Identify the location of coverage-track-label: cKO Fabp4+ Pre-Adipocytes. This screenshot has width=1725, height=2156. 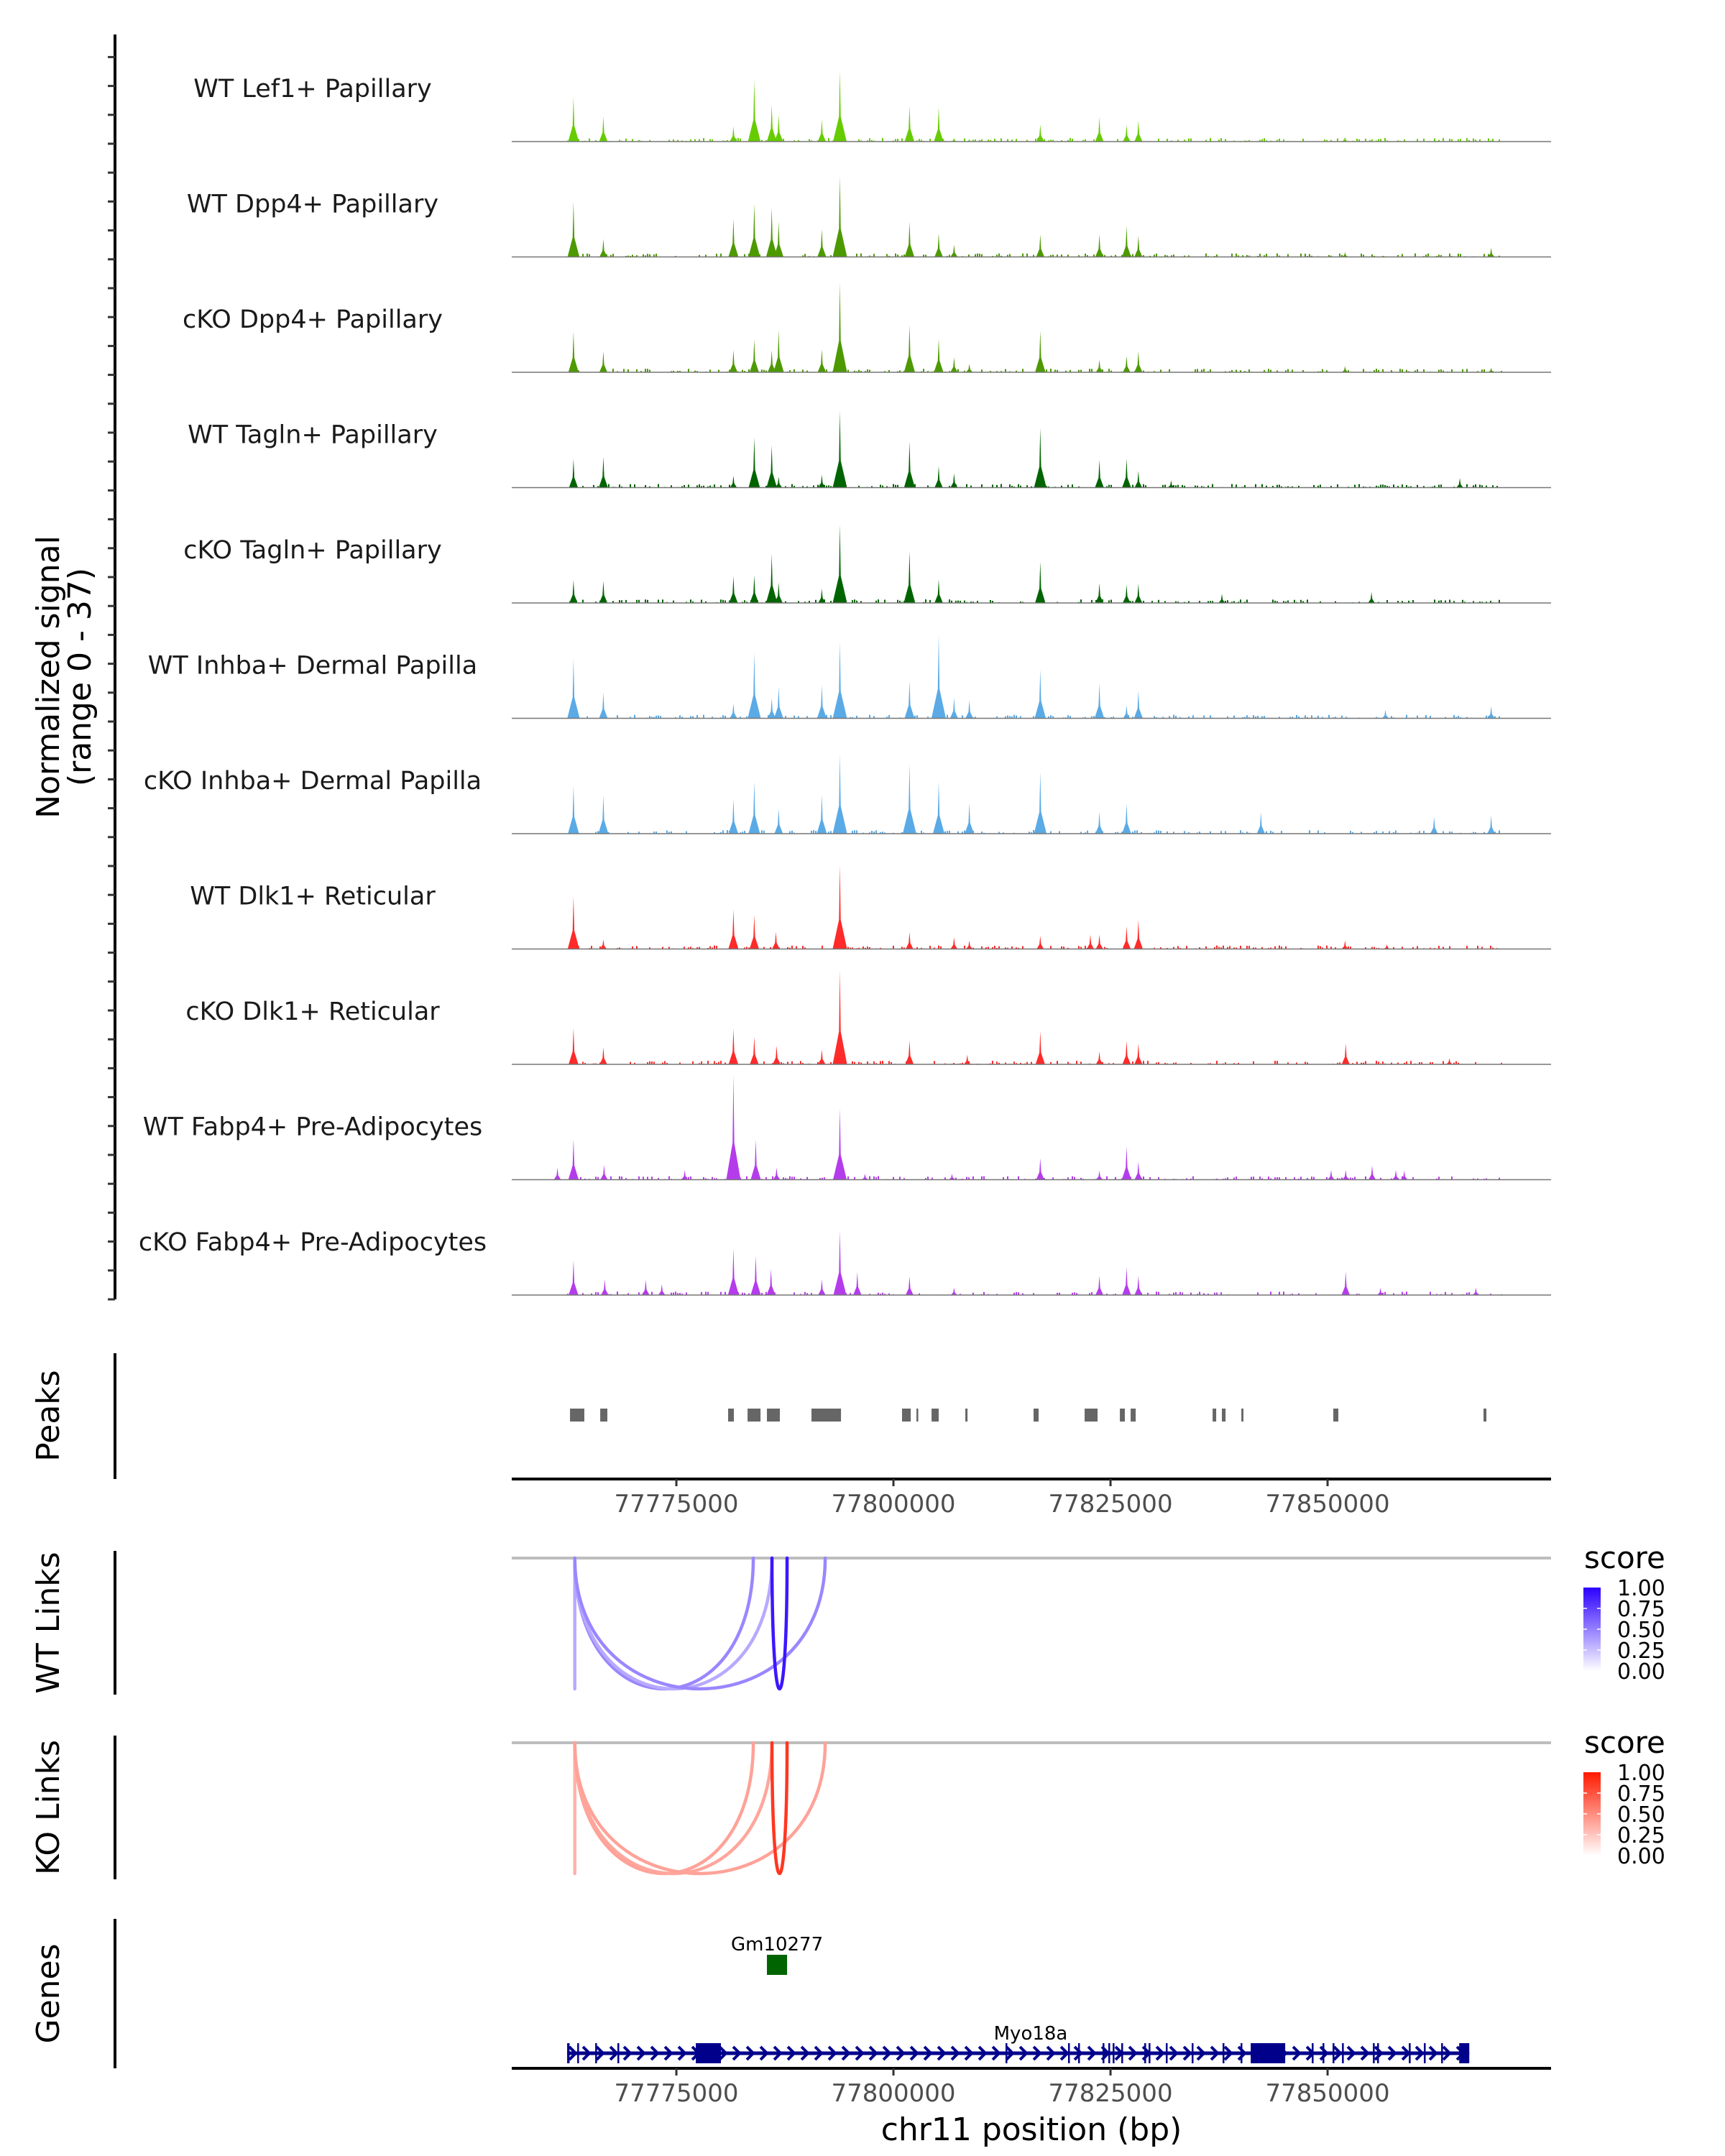
(313, 1242).